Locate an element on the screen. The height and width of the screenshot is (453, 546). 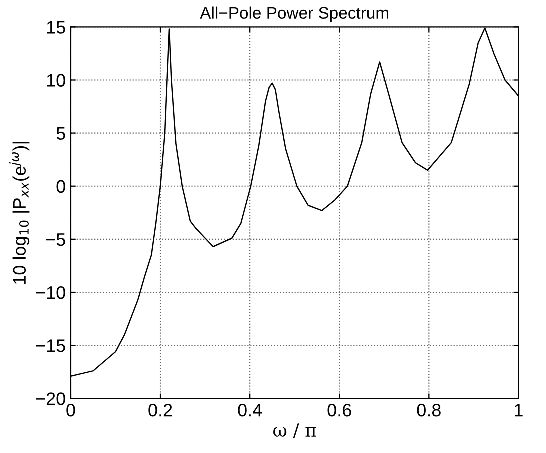
chart-title: All−Pole Power Spectrum is located at coordinates (294, 14).